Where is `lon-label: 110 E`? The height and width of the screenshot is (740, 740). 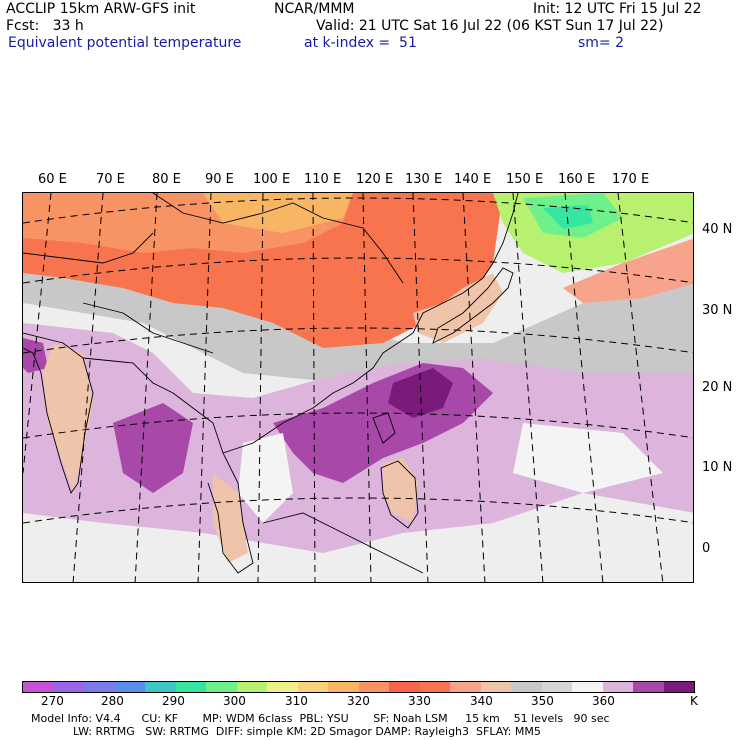
lon-label: 110 E is located at coordinates (323, 179).